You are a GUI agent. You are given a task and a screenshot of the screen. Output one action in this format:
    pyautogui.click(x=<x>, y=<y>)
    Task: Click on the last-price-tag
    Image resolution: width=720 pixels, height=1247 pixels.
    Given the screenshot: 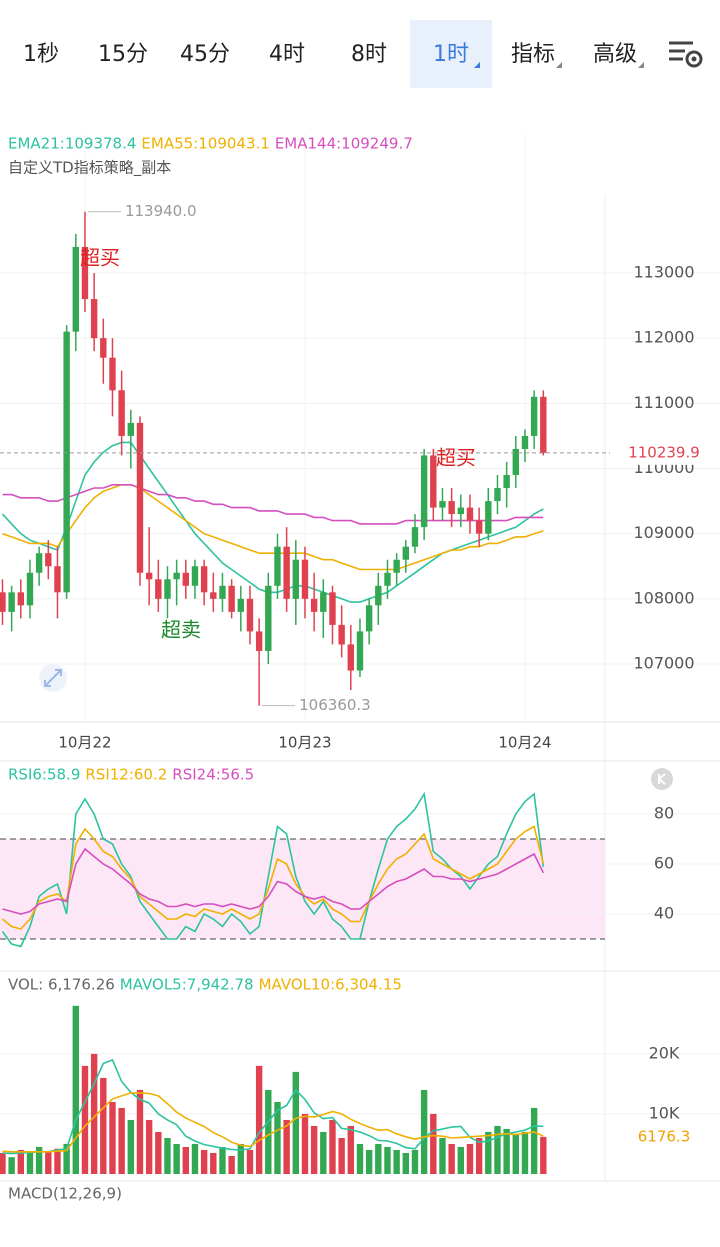 What is the action you would take?
    pyautogui.click(x=666, y=452)
    